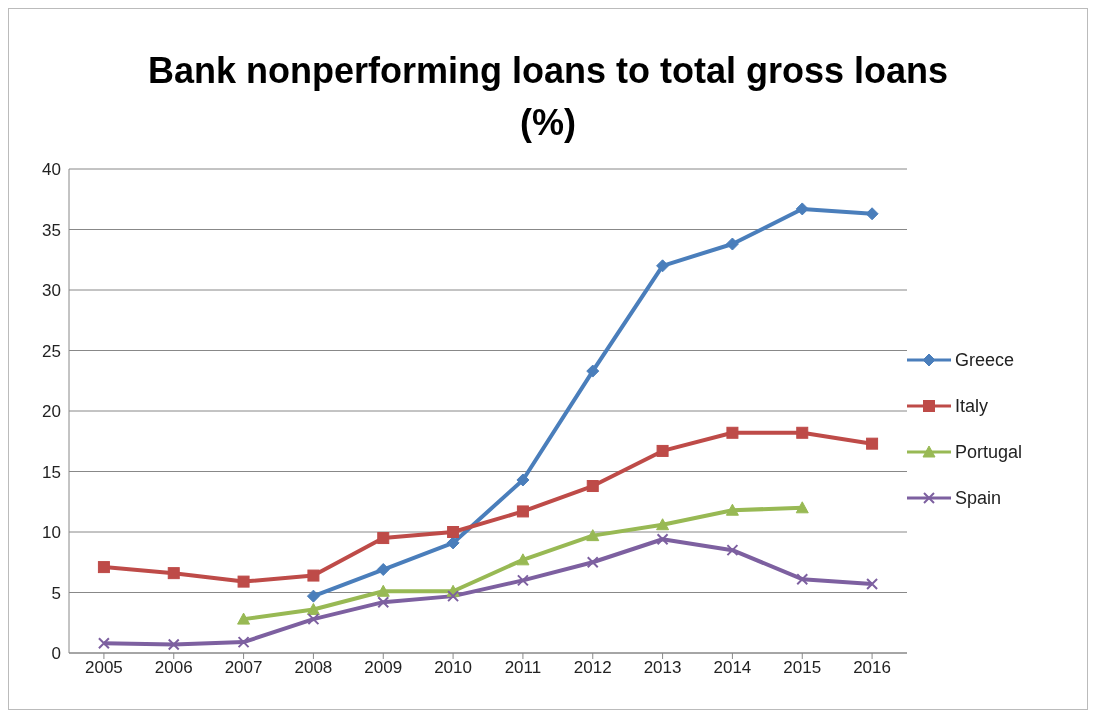  What do you see at coordinates (802, 668) in the screenshot?
I see `x-tick-label: 2015` at bounding box center [802, 668].